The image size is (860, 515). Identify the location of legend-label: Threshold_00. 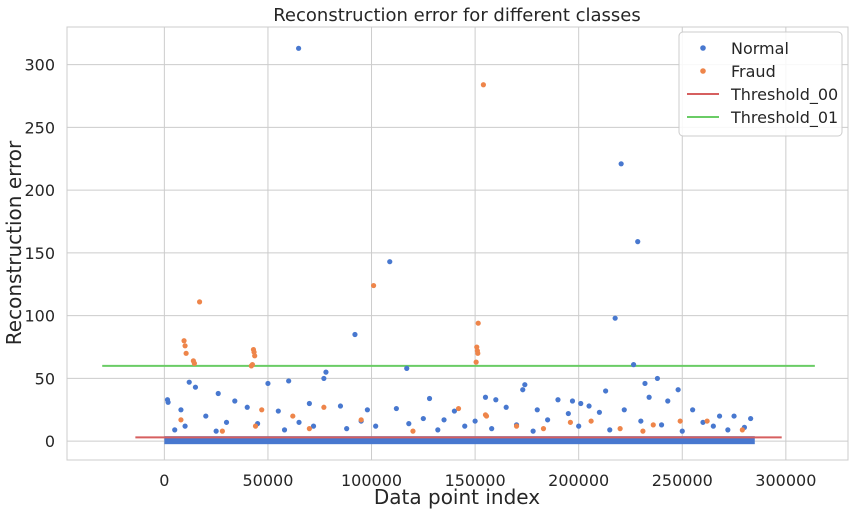
(784, 95).